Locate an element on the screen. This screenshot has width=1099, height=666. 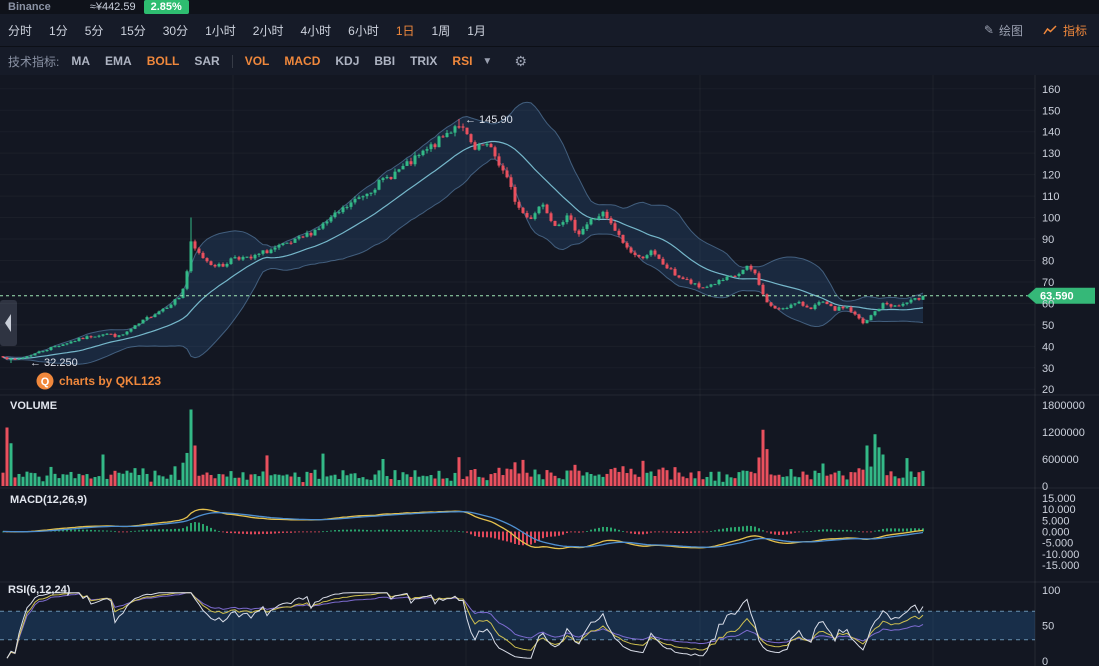
macd-layer is located at coordinates (463, 529).